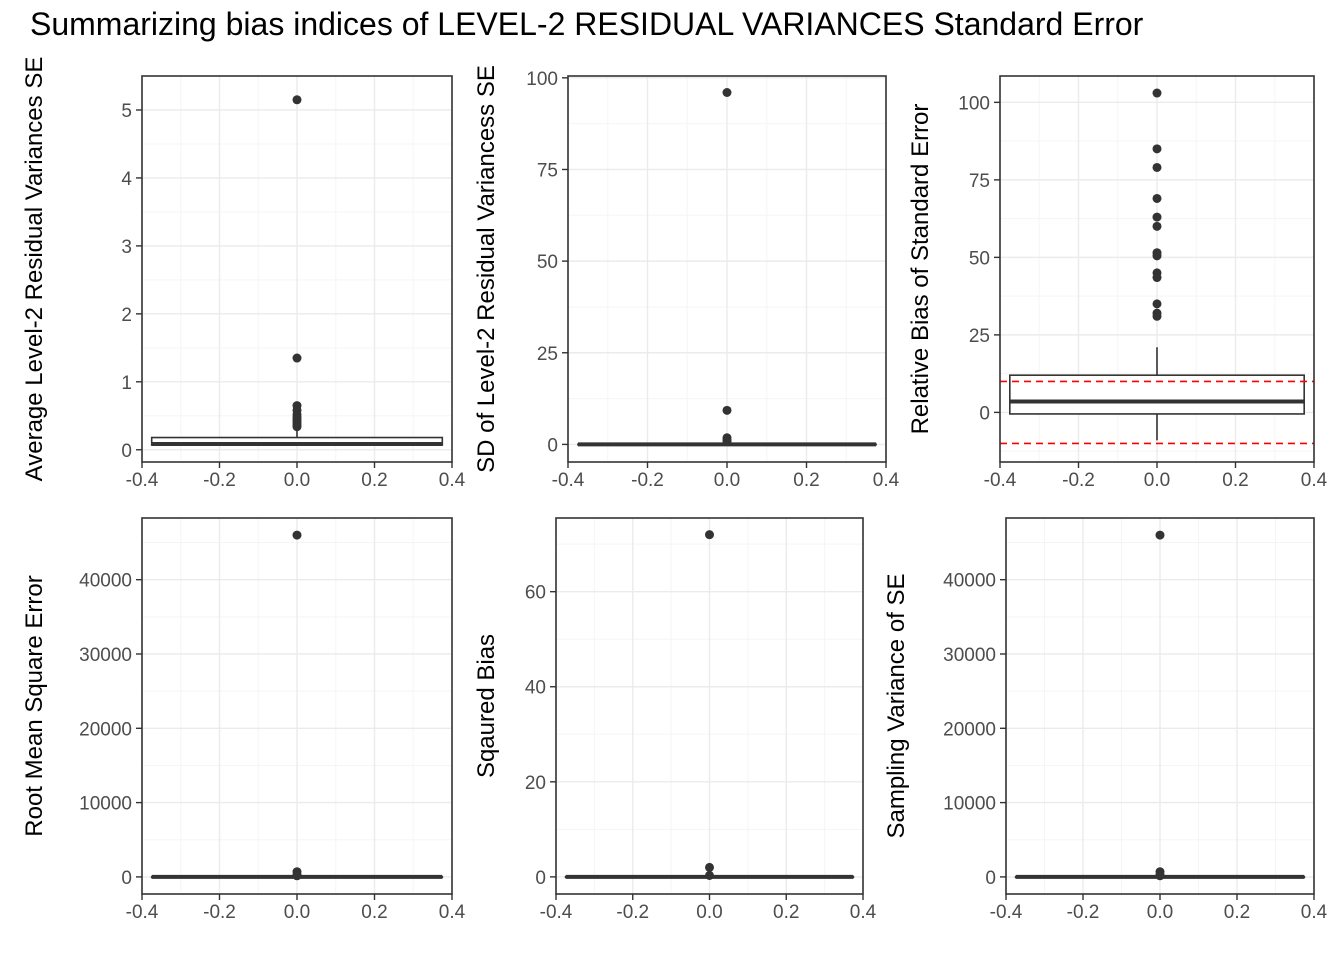 This screenshot has height=965, width=1344. I want to click on y-axis-title: Root Mean Square Error, so click(34, 705).